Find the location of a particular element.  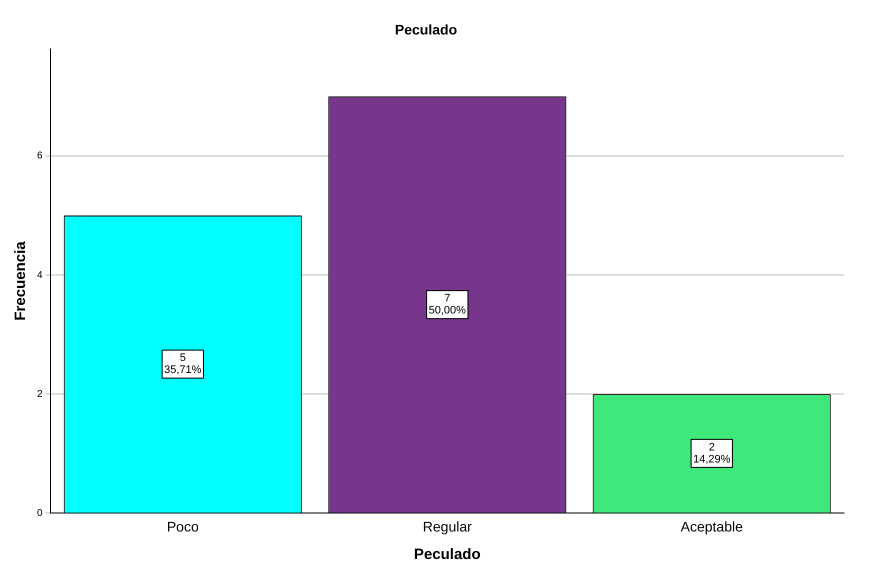

x-tick-label: Regular is located at coordinates (447, 526).